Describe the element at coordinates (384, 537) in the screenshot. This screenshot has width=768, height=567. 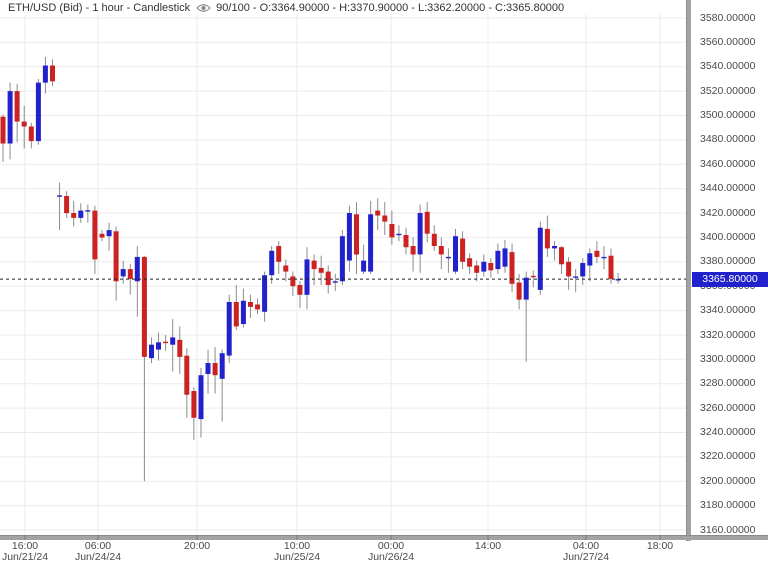
I see `x-axis-separator` at that location.